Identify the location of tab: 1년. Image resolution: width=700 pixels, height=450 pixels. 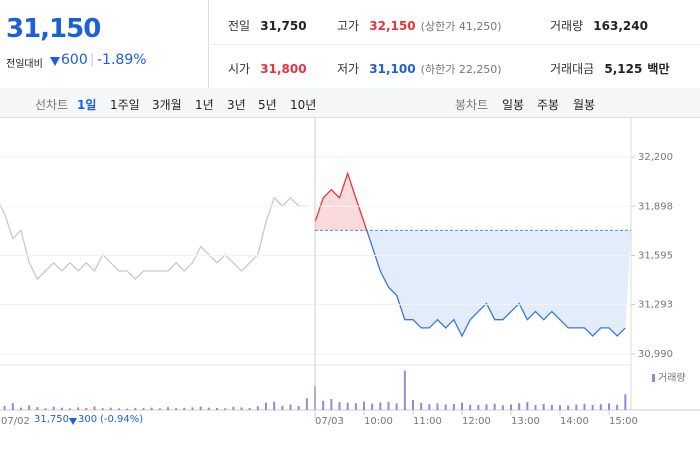
(204, 105).